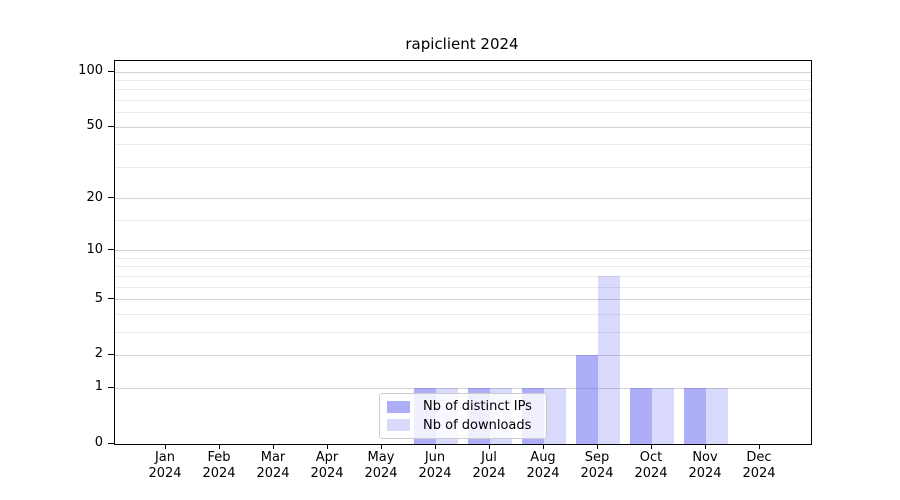  Describe the element at coordinates (641, 416) in the screenshot. I see `bar-distinct-ips-oct` at that location.